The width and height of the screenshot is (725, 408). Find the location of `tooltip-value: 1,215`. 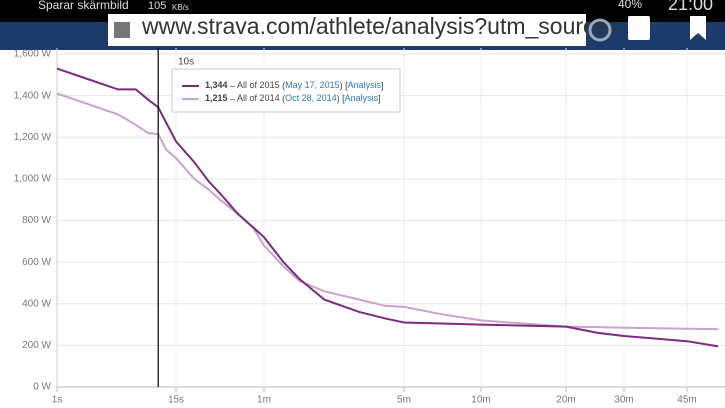

tooltip-value: 1,215 is located at coordinates (216, 98).